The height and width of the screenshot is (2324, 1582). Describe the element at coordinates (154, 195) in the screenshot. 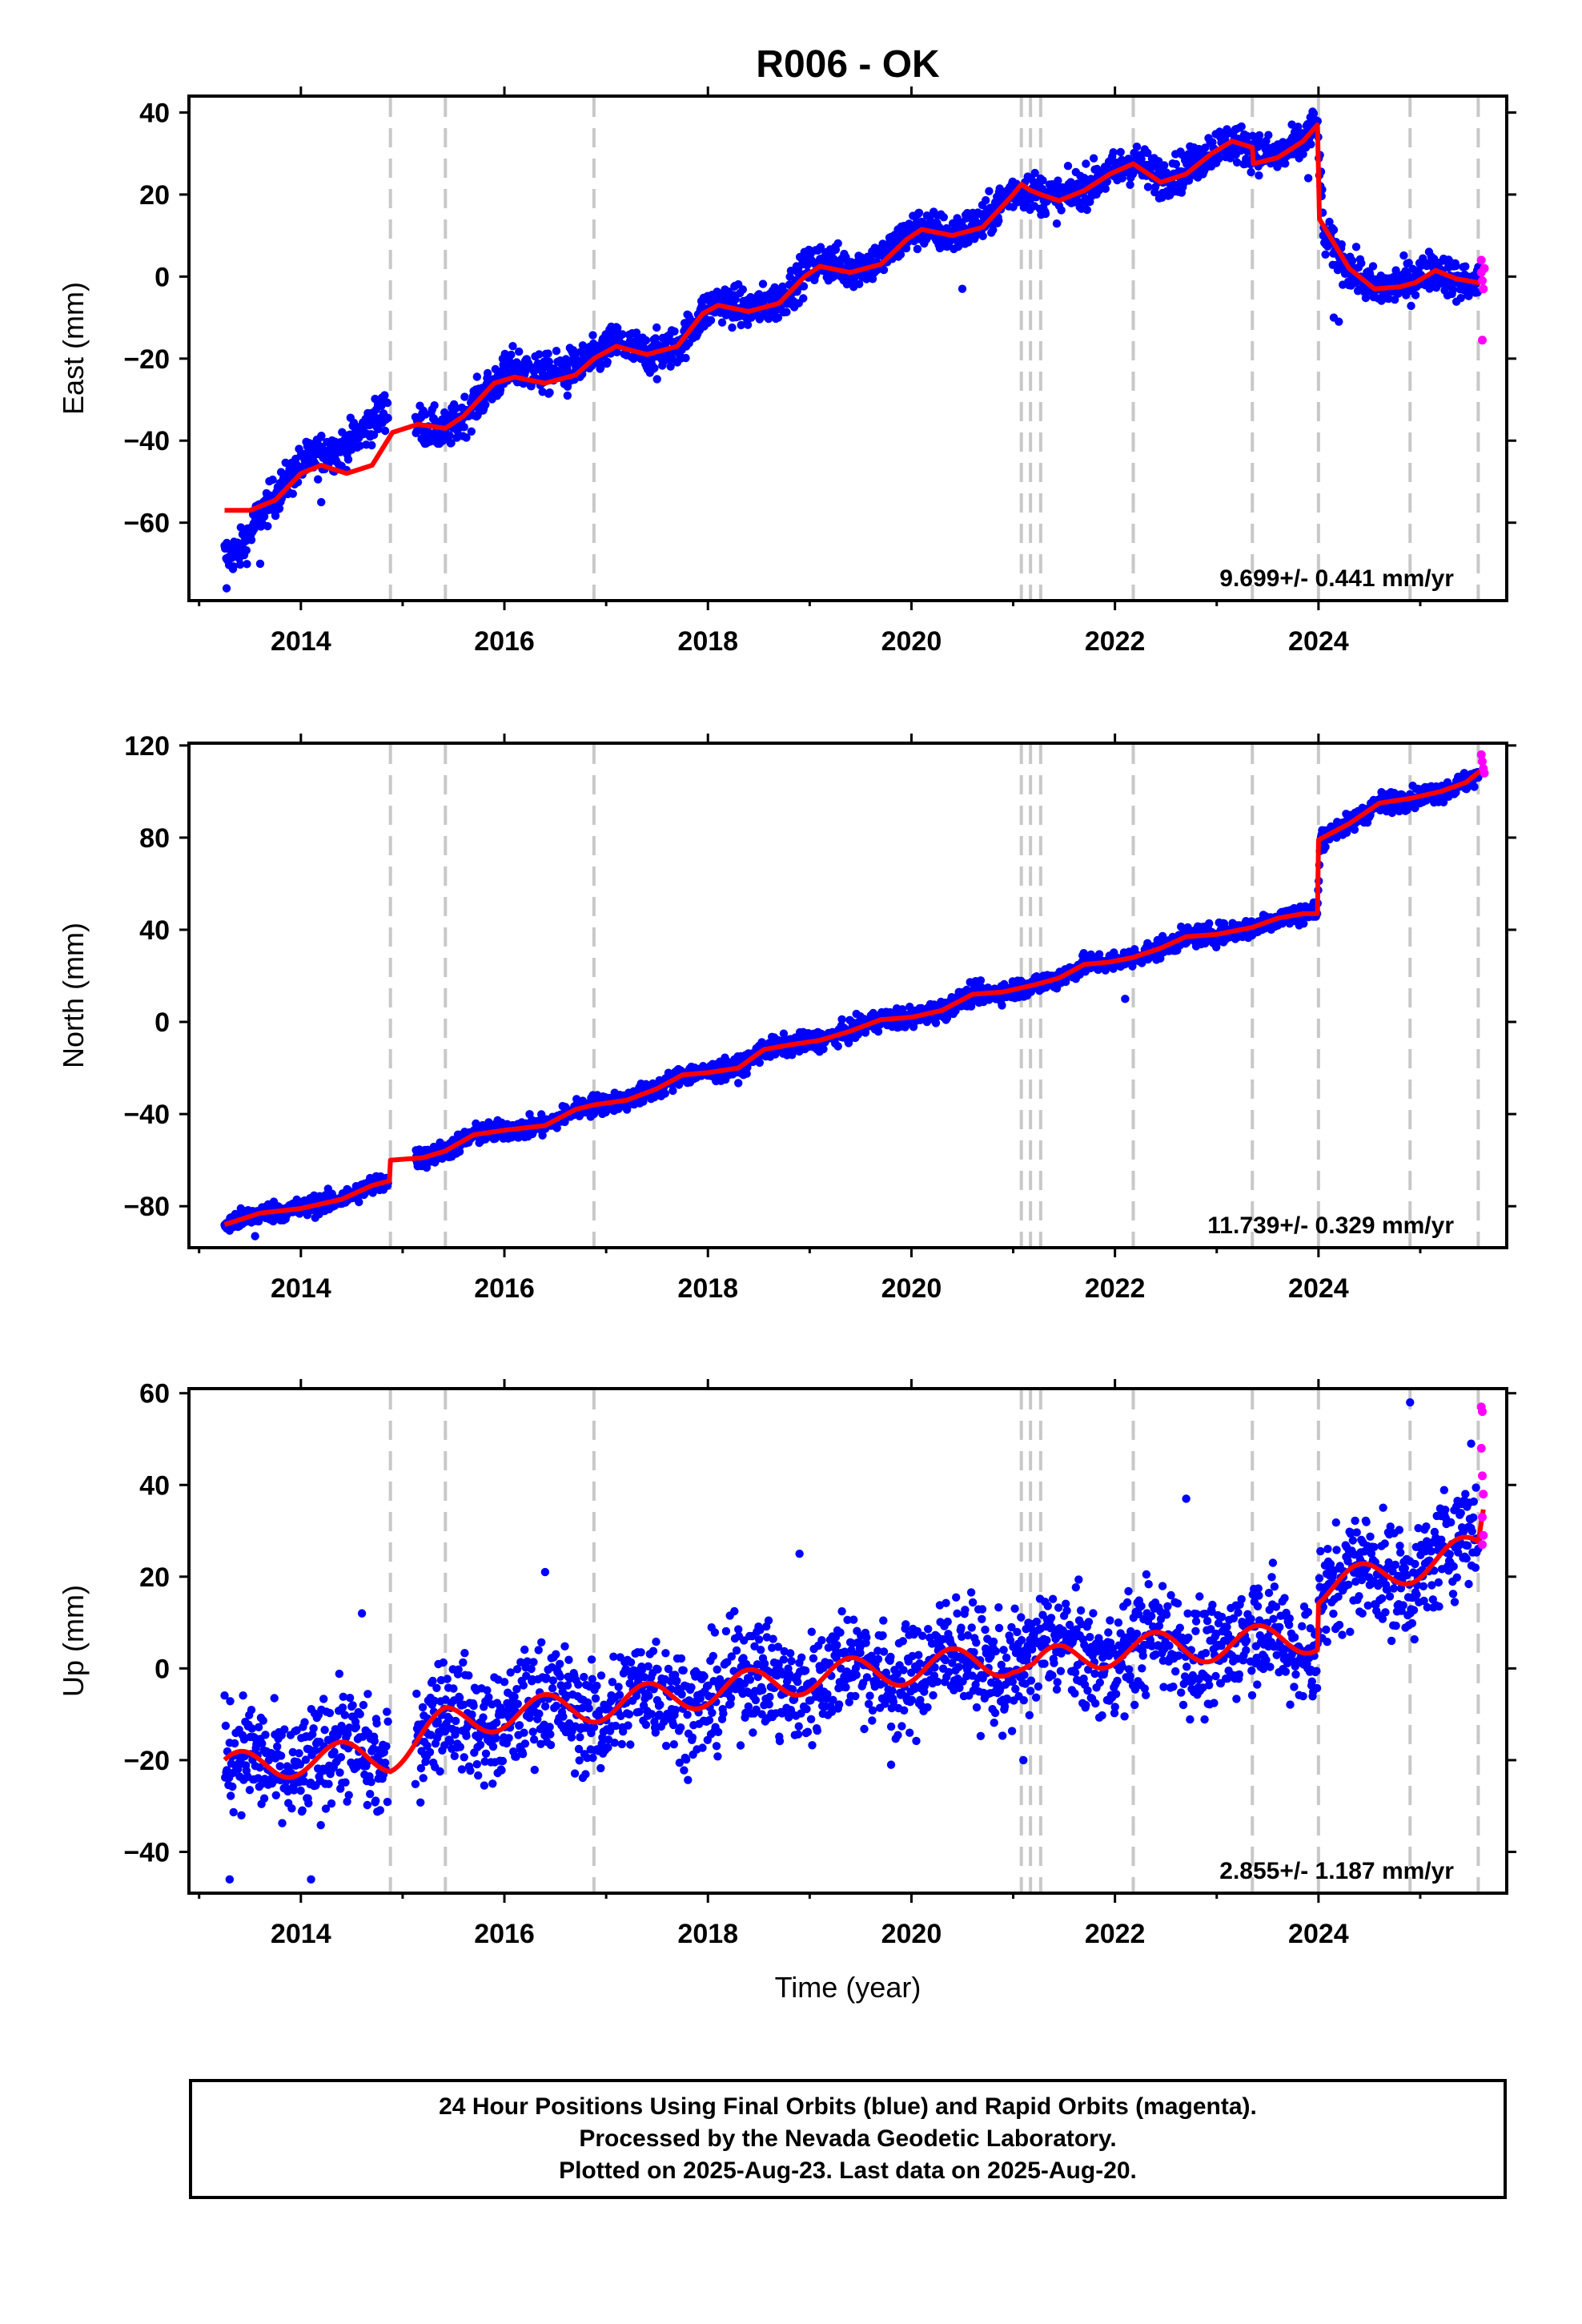

I see `y-tick-label: 20` at that location.